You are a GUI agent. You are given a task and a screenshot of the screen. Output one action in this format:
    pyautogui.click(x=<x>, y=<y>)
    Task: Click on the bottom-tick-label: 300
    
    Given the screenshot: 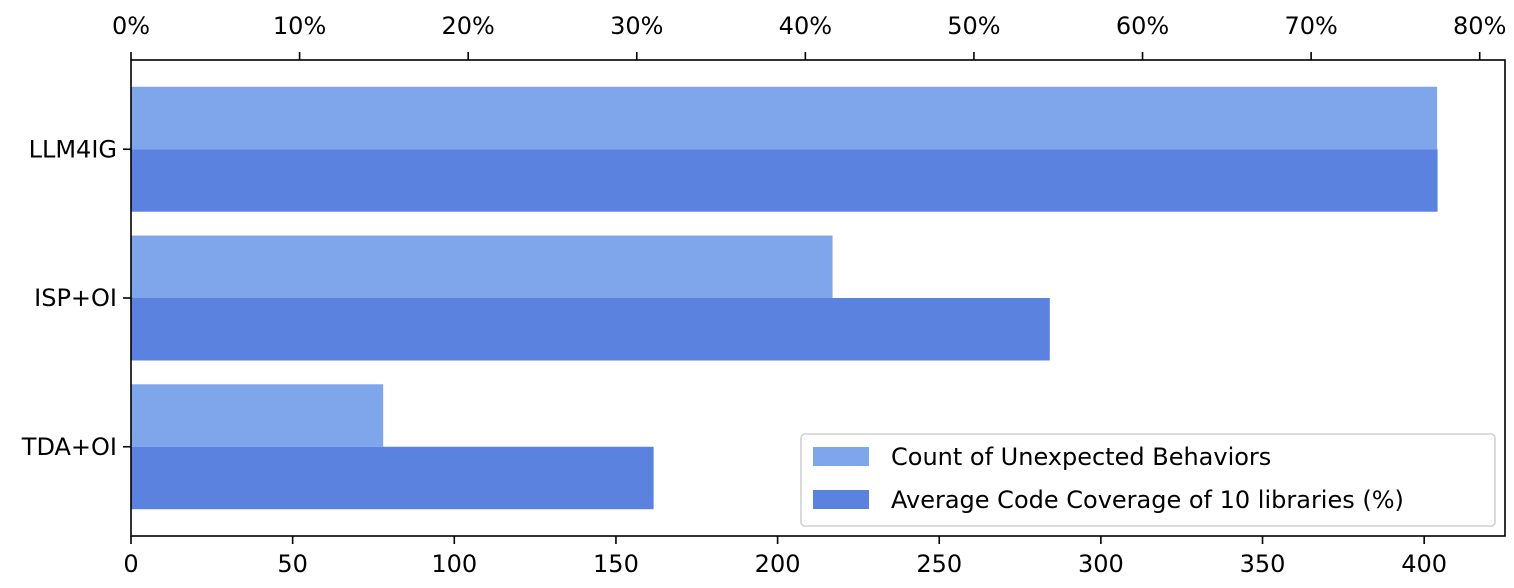 What is the action you would take?
    pyautogui.click(x=1101, y=564)
    